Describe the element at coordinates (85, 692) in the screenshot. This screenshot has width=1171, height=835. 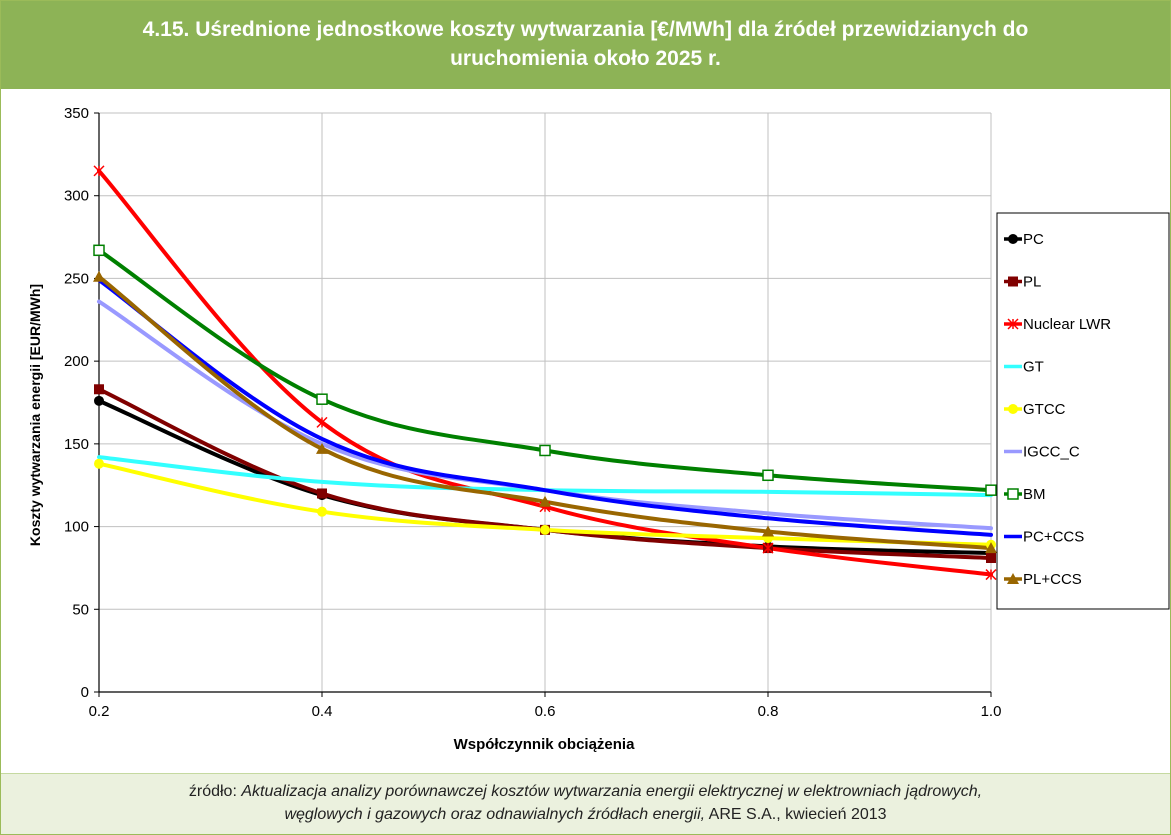
I see `y-tick-label: 0` at that location.